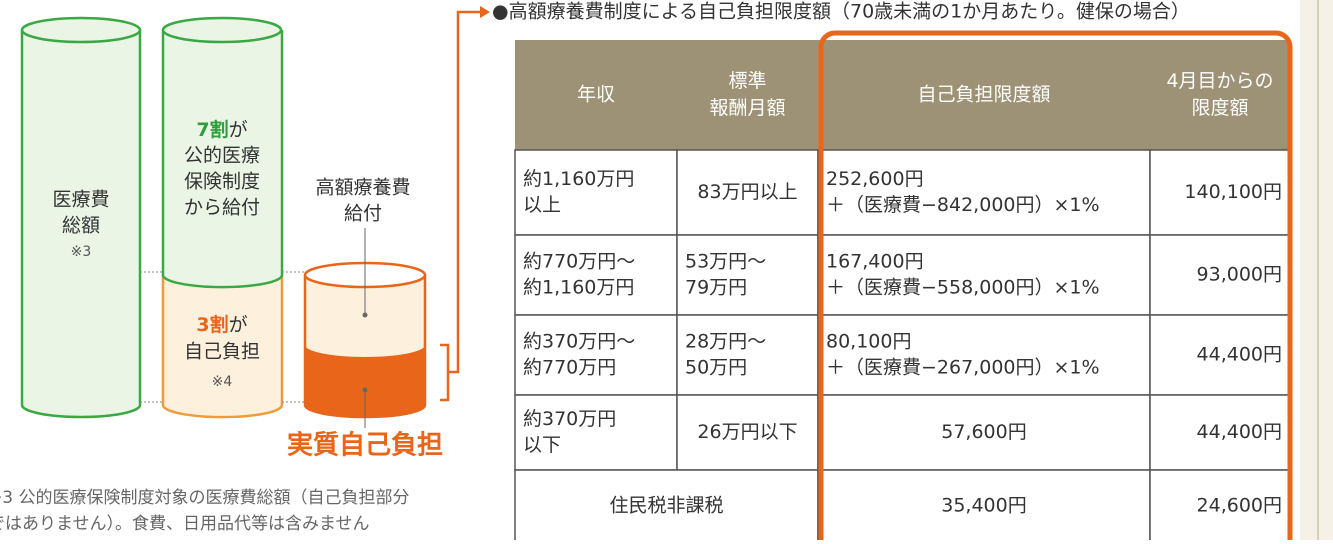 The image size is (1333, 544). I want to click on table-cell-text: 24,600円, so click(1239, 506).